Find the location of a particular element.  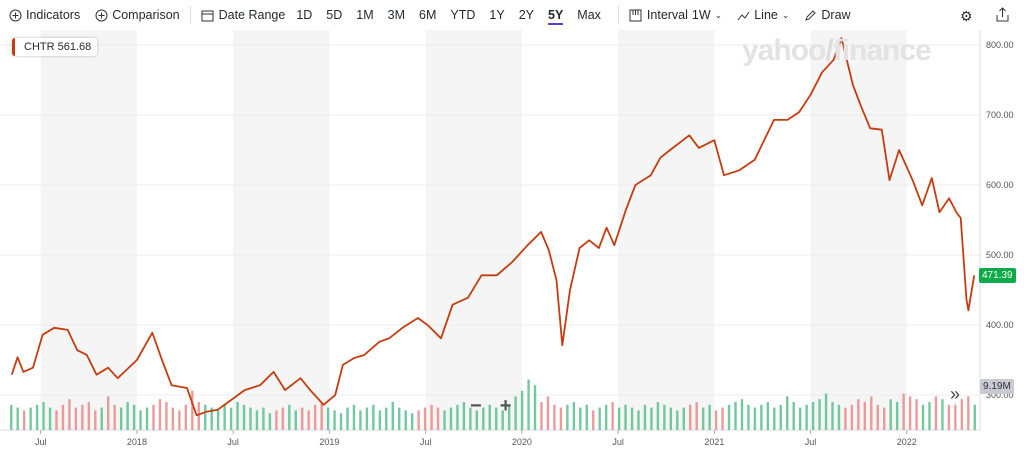

date-range-button: Date Range is located at coordinates (243, 15).